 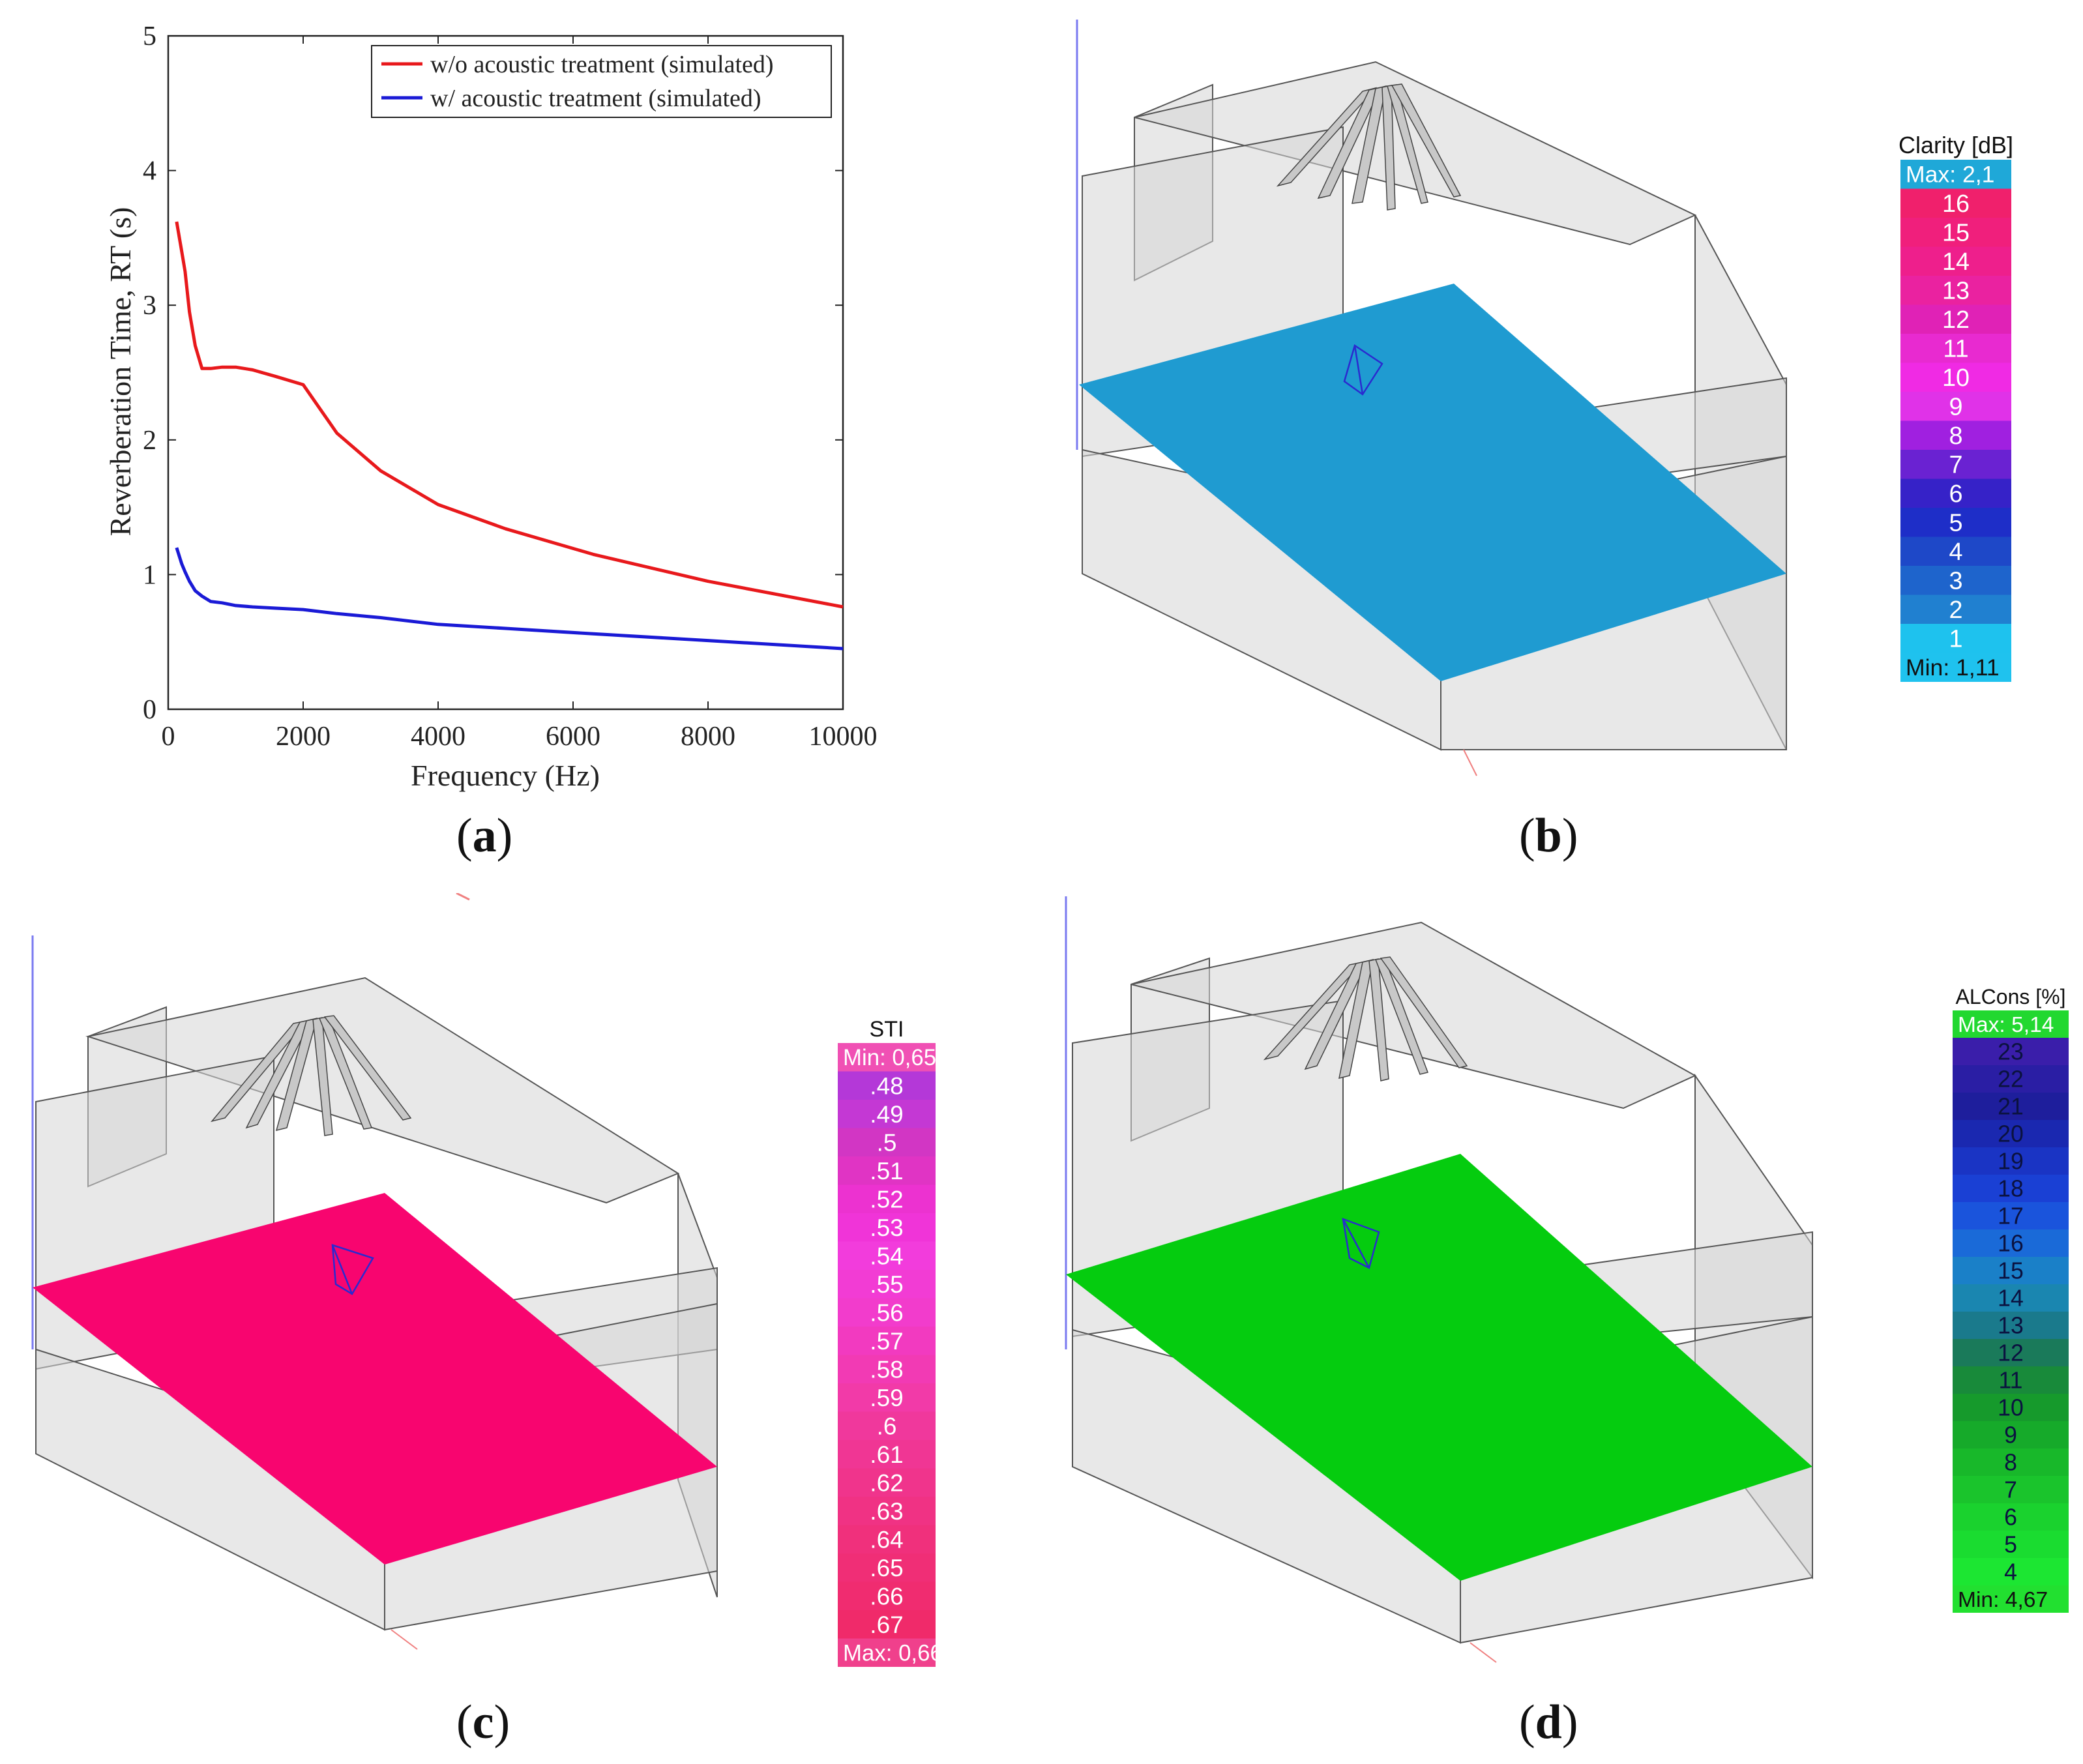 I want to click on legend-max-label: Min: 0,65, so click(x=890, y=1057).